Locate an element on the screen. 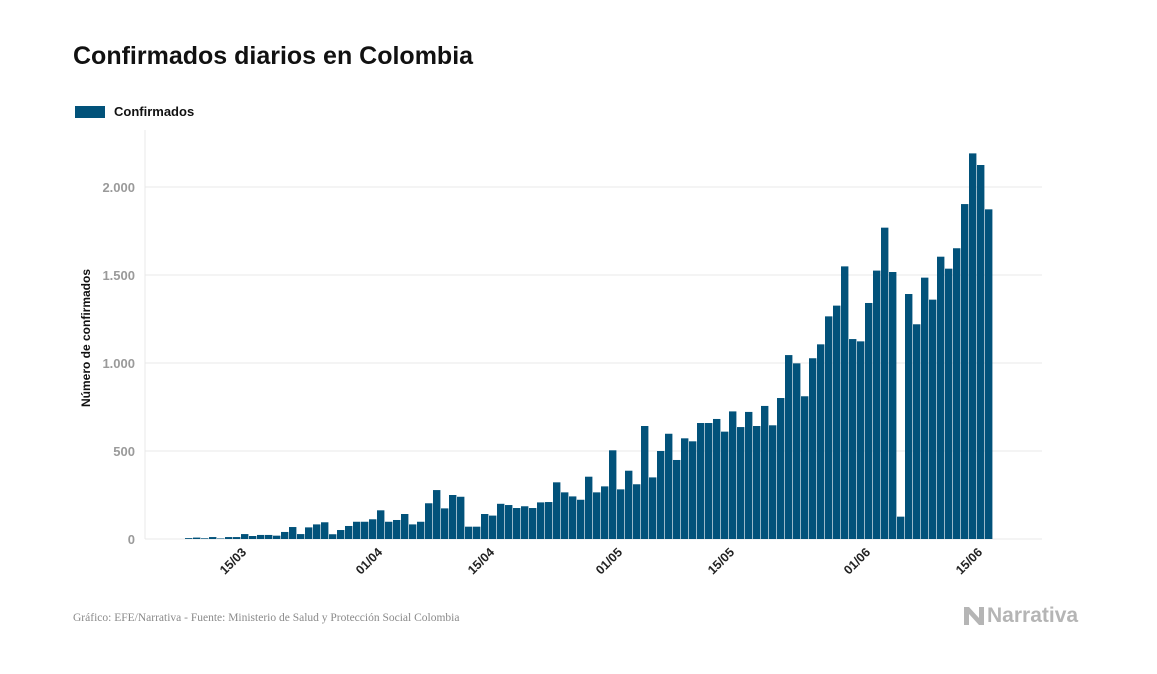 This screenshot has width=1157, height=674. y-tick-label: 1.000 is located at coordinates (118, 363).